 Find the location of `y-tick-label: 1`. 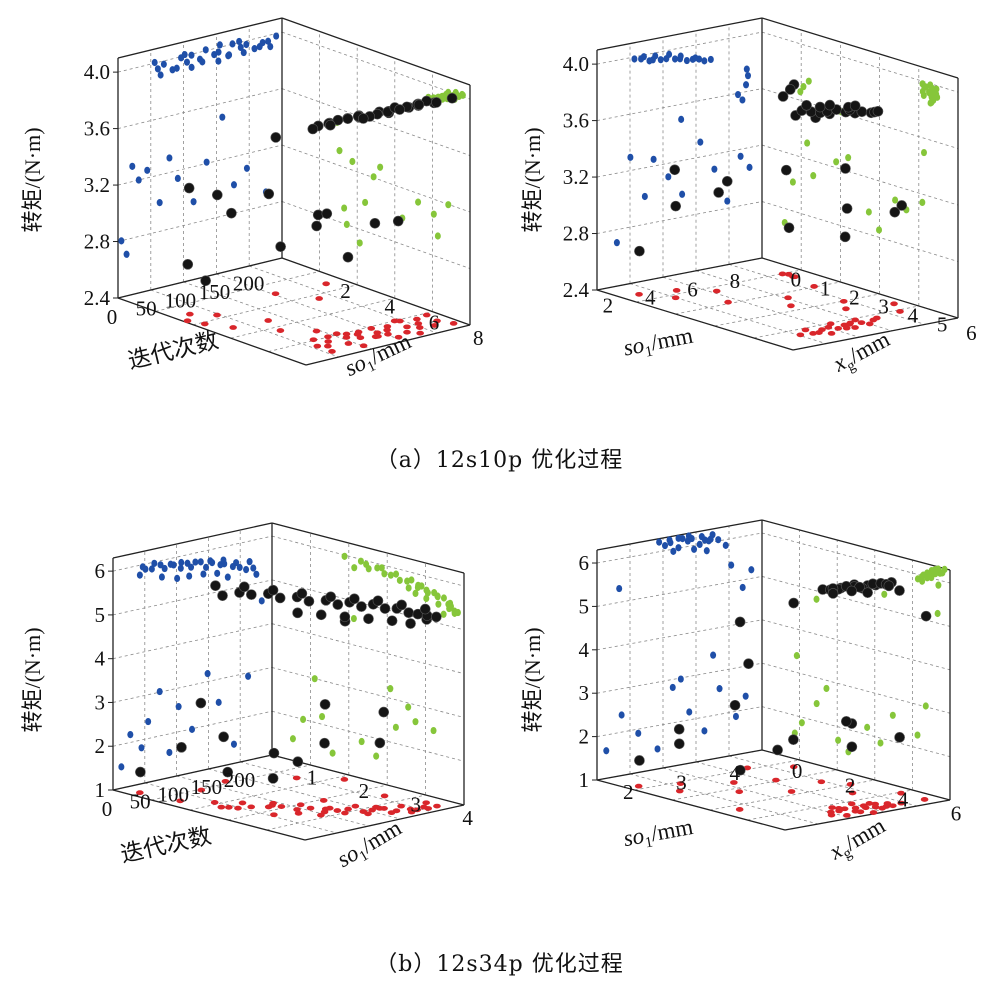

y-tick-label: 1 is located at coordinates (312, 777).